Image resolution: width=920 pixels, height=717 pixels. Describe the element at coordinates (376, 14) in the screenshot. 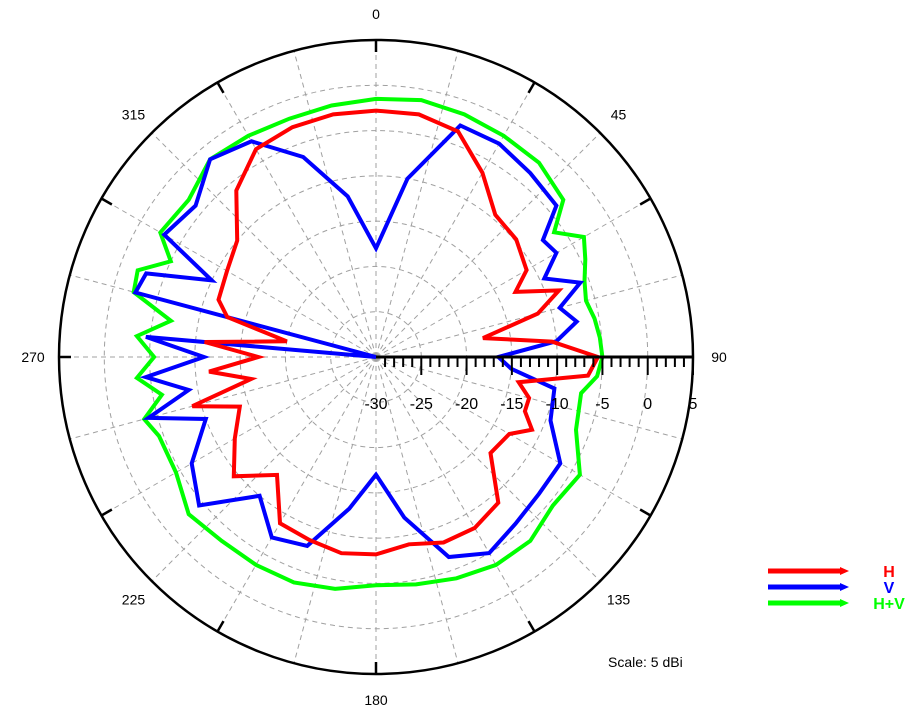

I see `angle-label: 0` at that location.